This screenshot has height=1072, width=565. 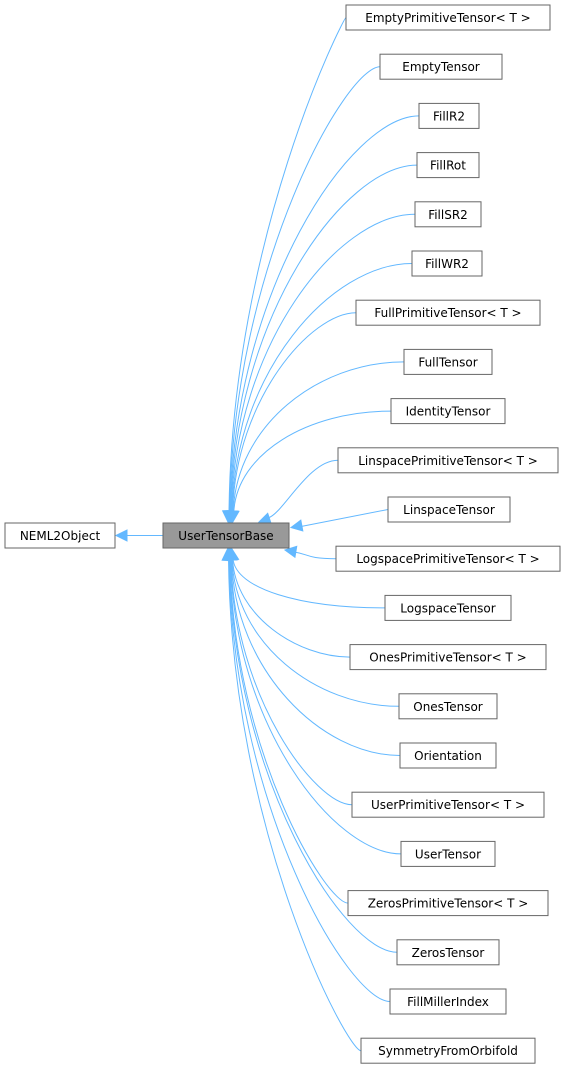 I want to click on node-userprimitivetensor-t-label: UserPrimitiveTensor< T >, so click(x=448, y=805).